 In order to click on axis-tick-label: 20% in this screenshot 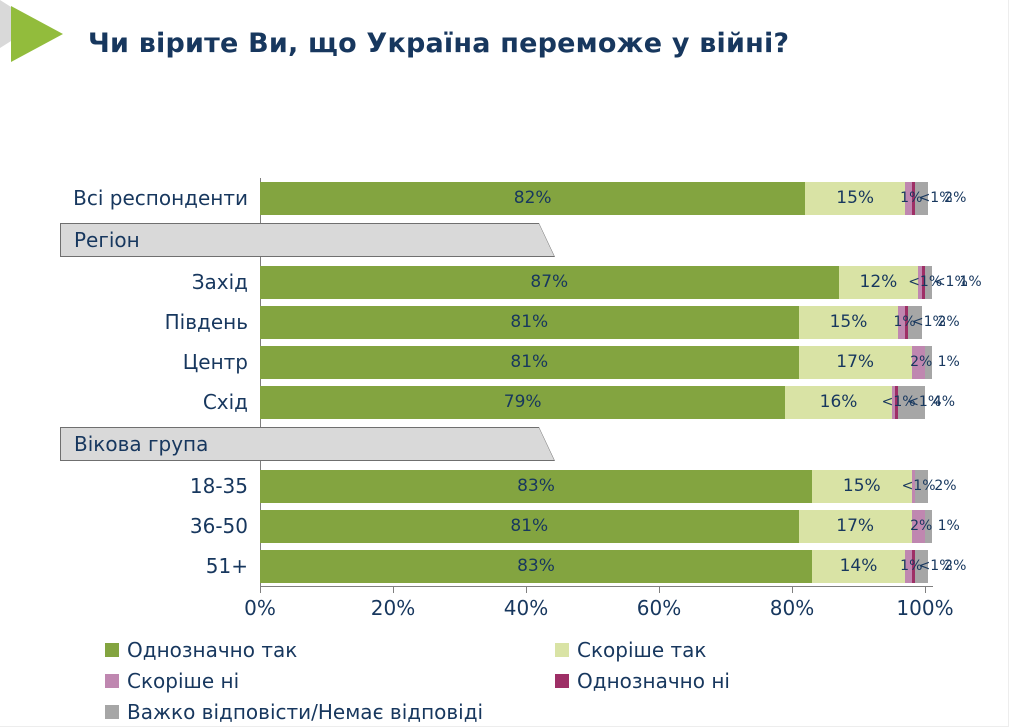, I will do `click(393, 608)`.